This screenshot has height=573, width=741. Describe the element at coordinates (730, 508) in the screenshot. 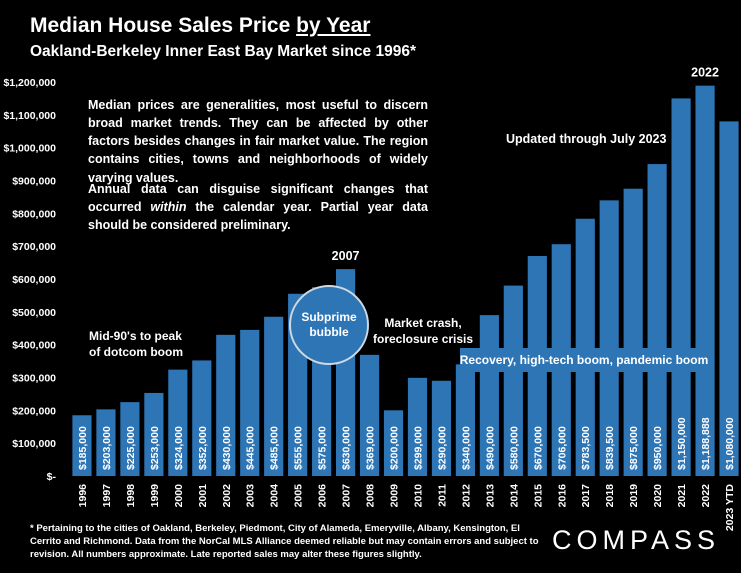

I see `x-tick-label: 2023 YTD` at that location.